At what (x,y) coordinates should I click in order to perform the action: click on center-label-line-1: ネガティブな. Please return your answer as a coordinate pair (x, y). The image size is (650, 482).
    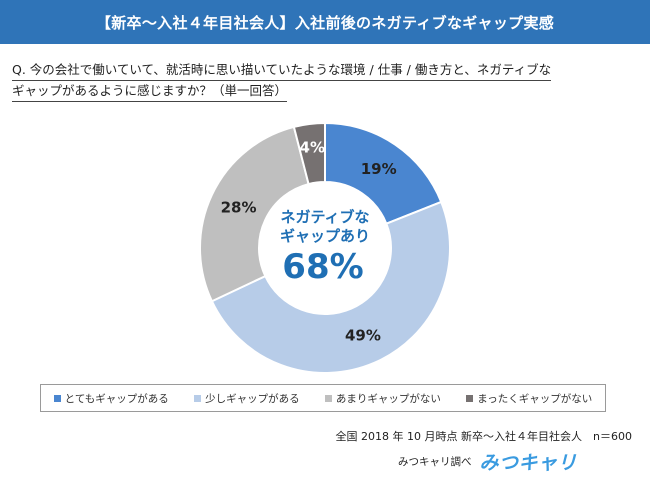
    Looking at the image, I should click on (324, 217).